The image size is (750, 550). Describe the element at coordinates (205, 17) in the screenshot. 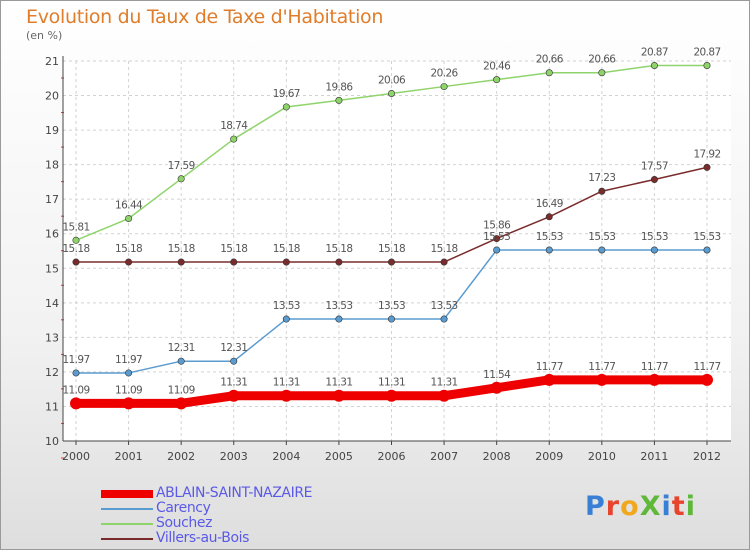

I see `chart-title: Evolution du Taux de Taxe d'Habitation` at that location.